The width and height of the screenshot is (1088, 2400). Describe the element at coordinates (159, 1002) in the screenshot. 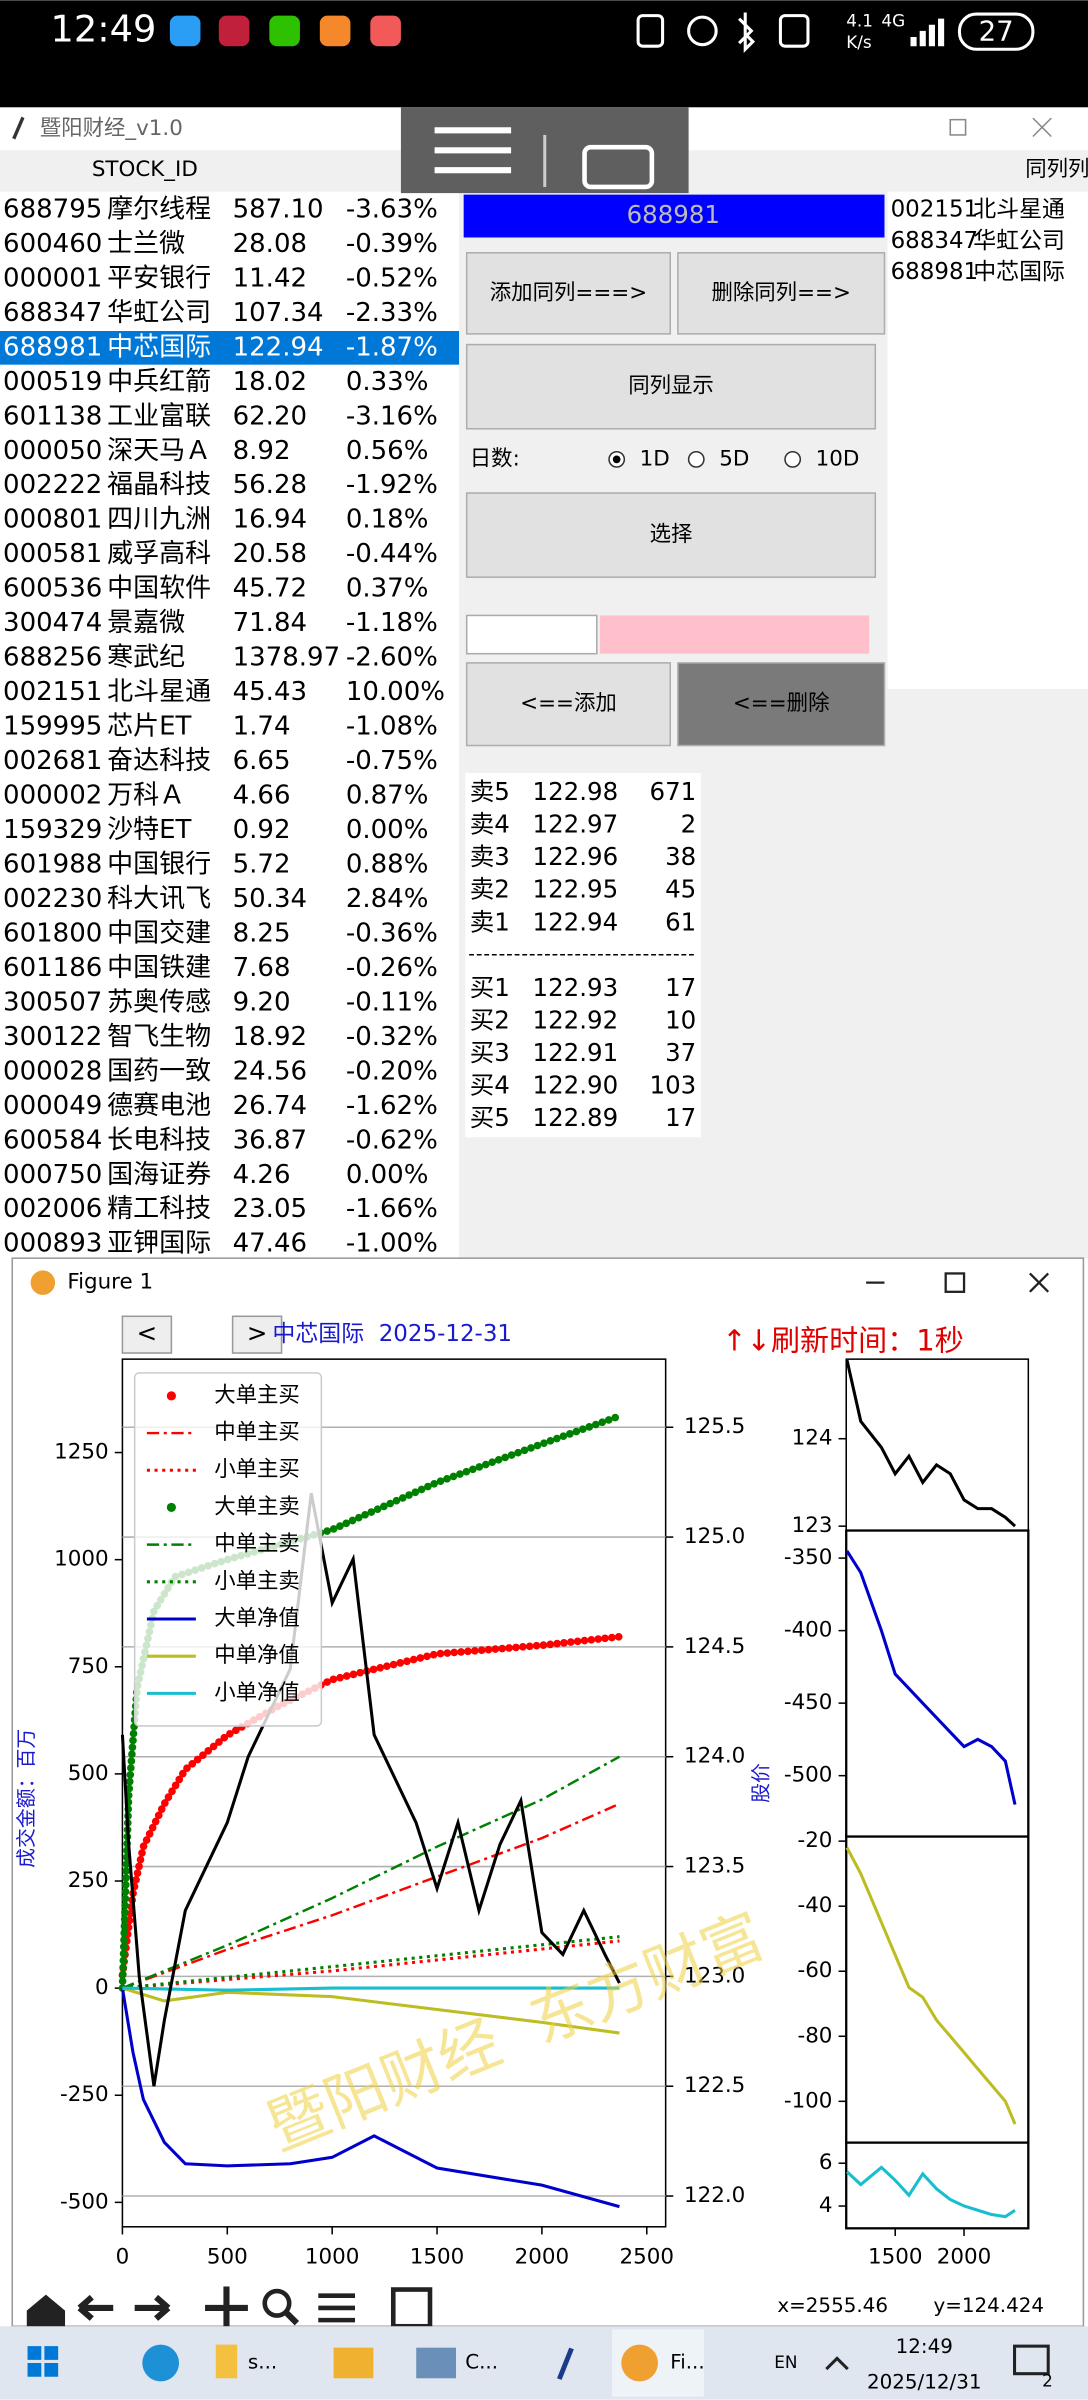

I see `stock-name: 苏奥传感` at that location.